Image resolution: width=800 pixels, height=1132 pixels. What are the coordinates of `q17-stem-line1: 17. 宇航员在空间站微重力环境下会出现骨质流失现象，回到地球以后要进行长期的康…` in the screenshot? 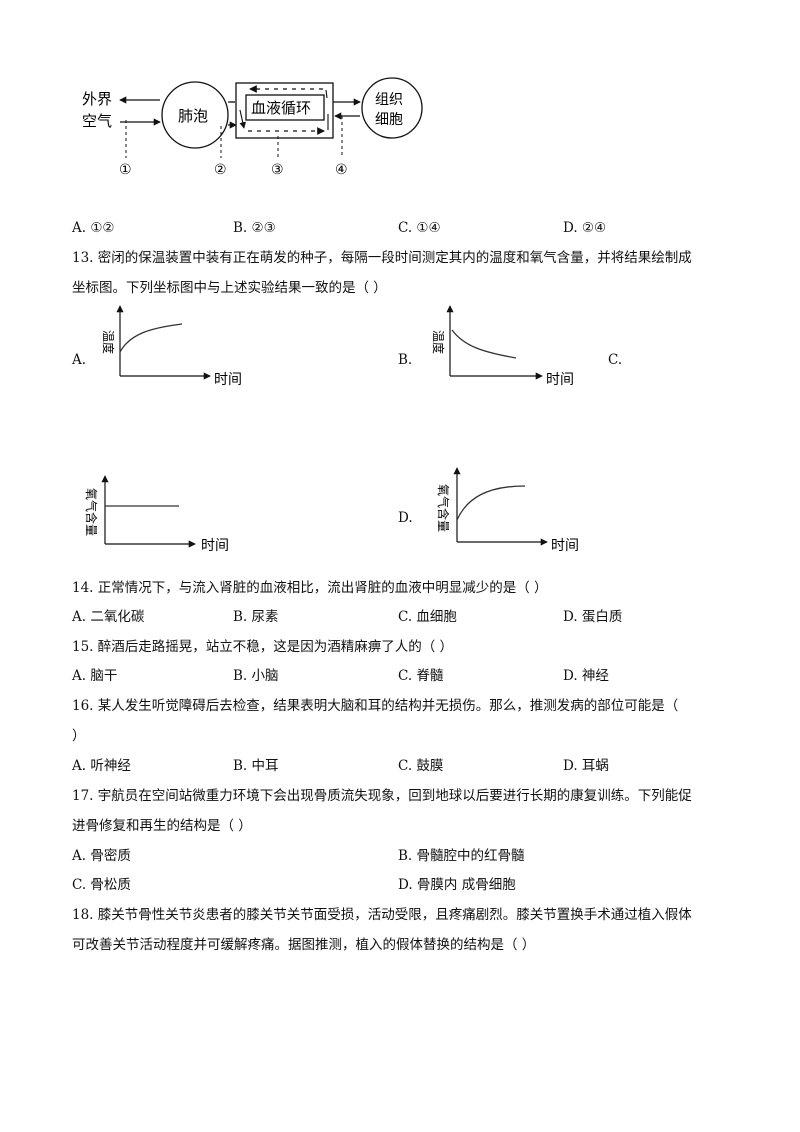 It's located at (382, 796).